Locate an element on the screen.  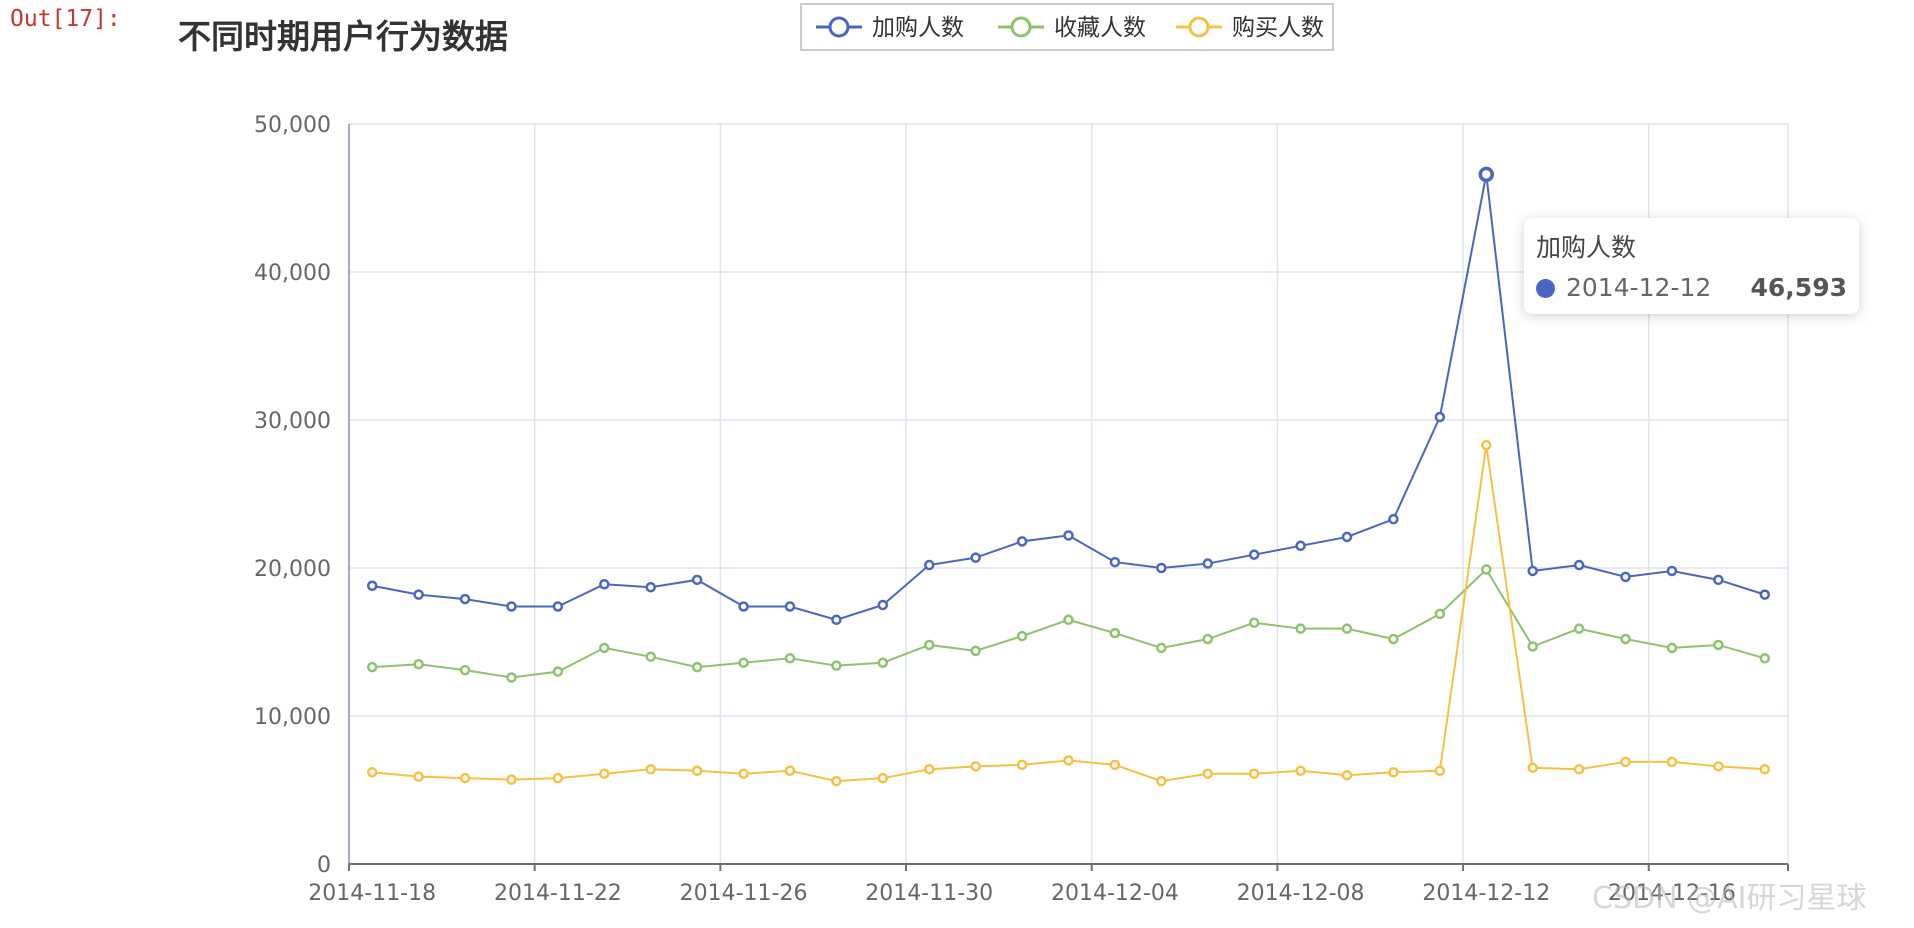
legend-item: 加购人数 is located at coordinates (890, 28).